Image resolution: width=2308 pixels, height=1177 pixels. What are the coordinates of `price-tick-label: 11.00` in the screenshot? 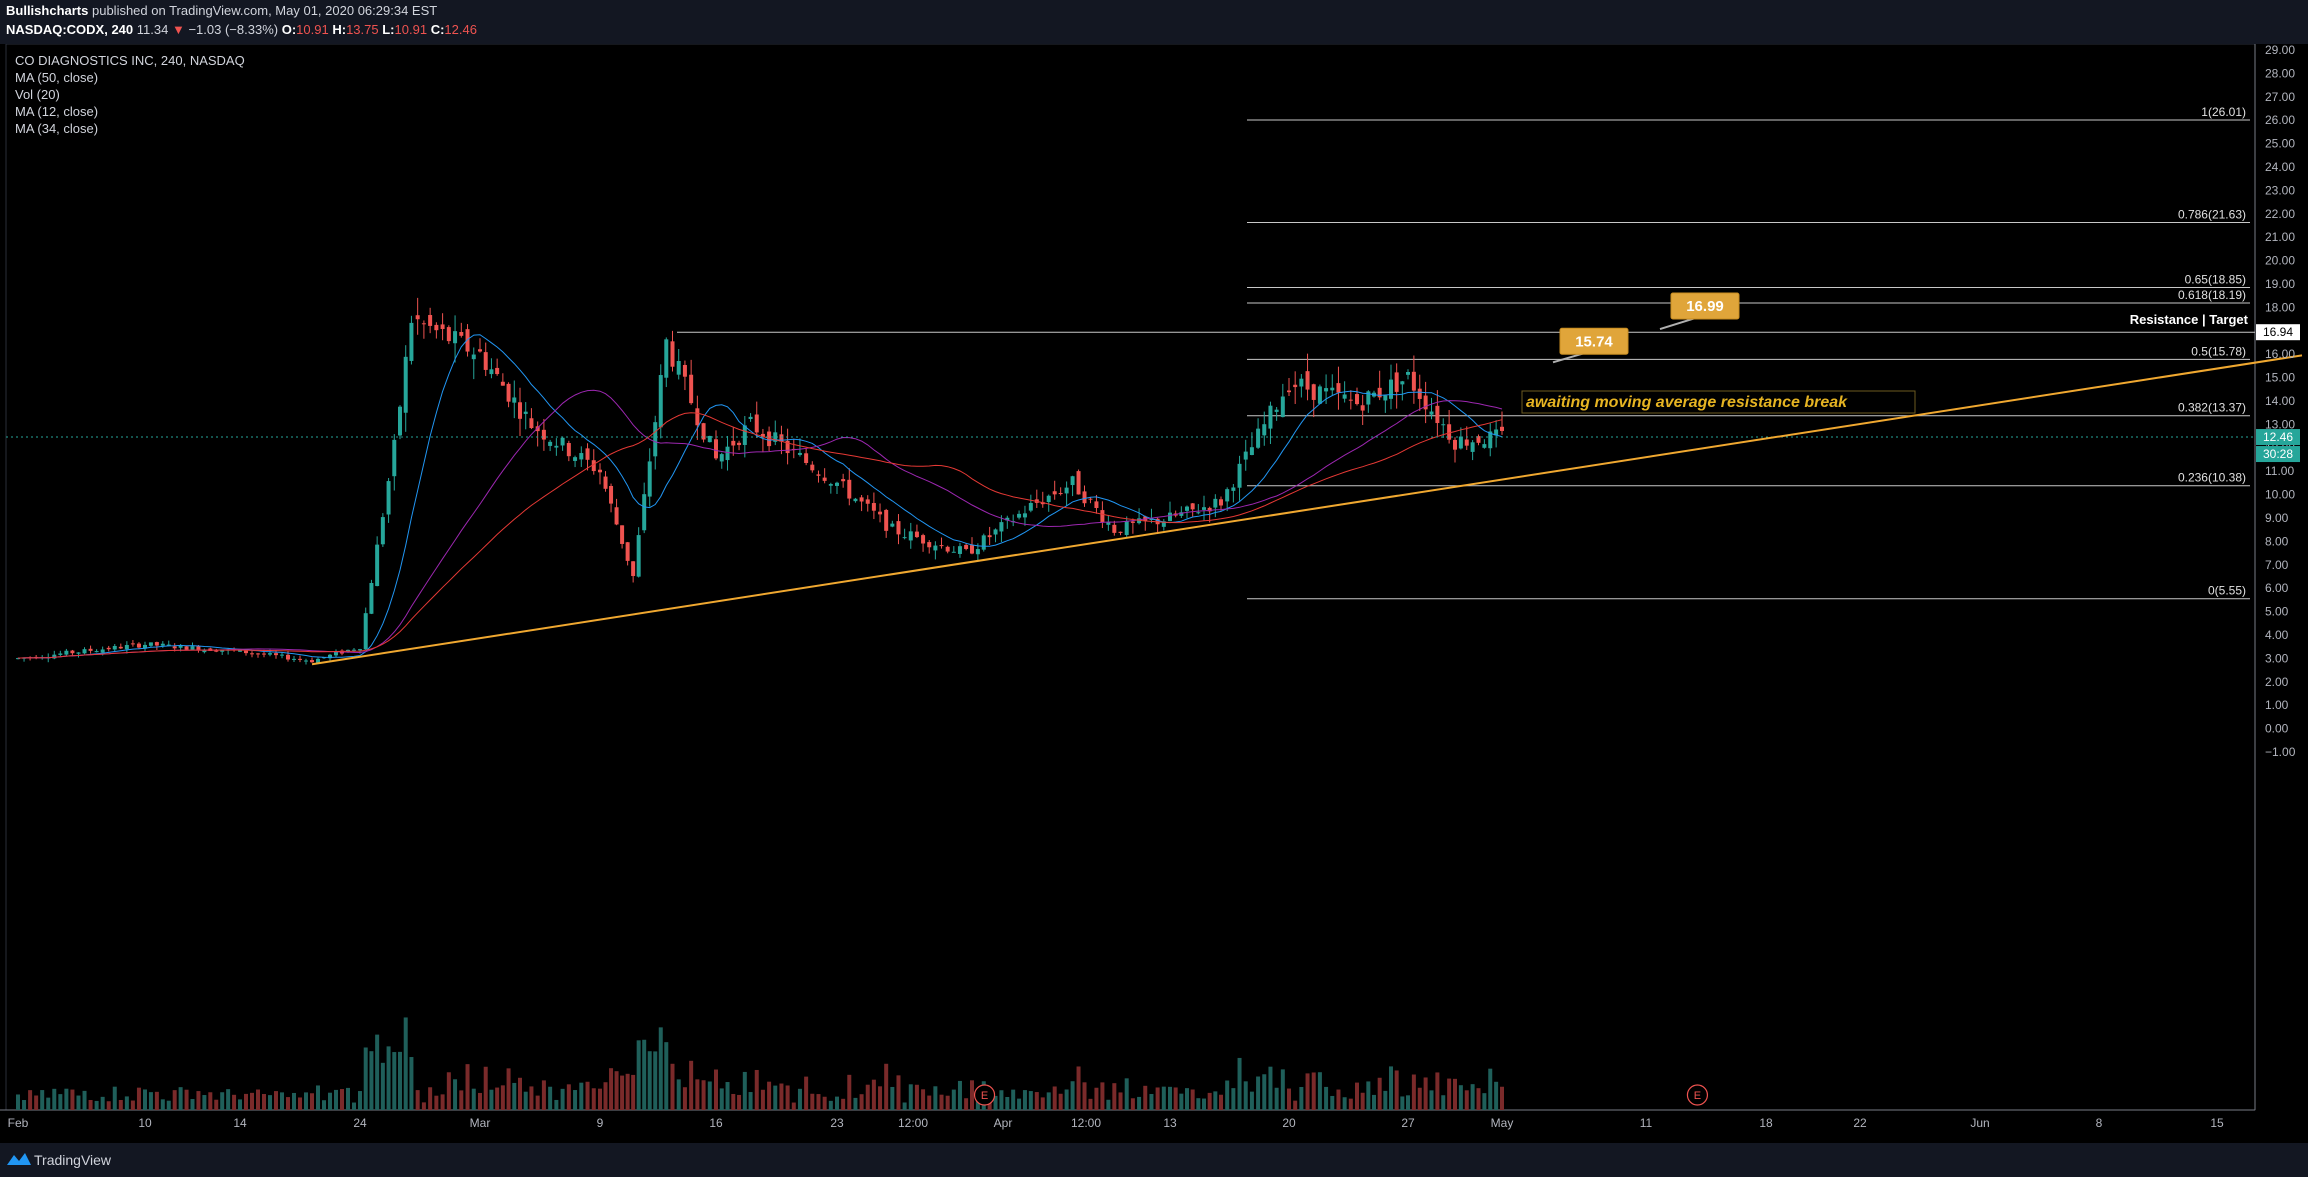 It's located at (2279, 471).